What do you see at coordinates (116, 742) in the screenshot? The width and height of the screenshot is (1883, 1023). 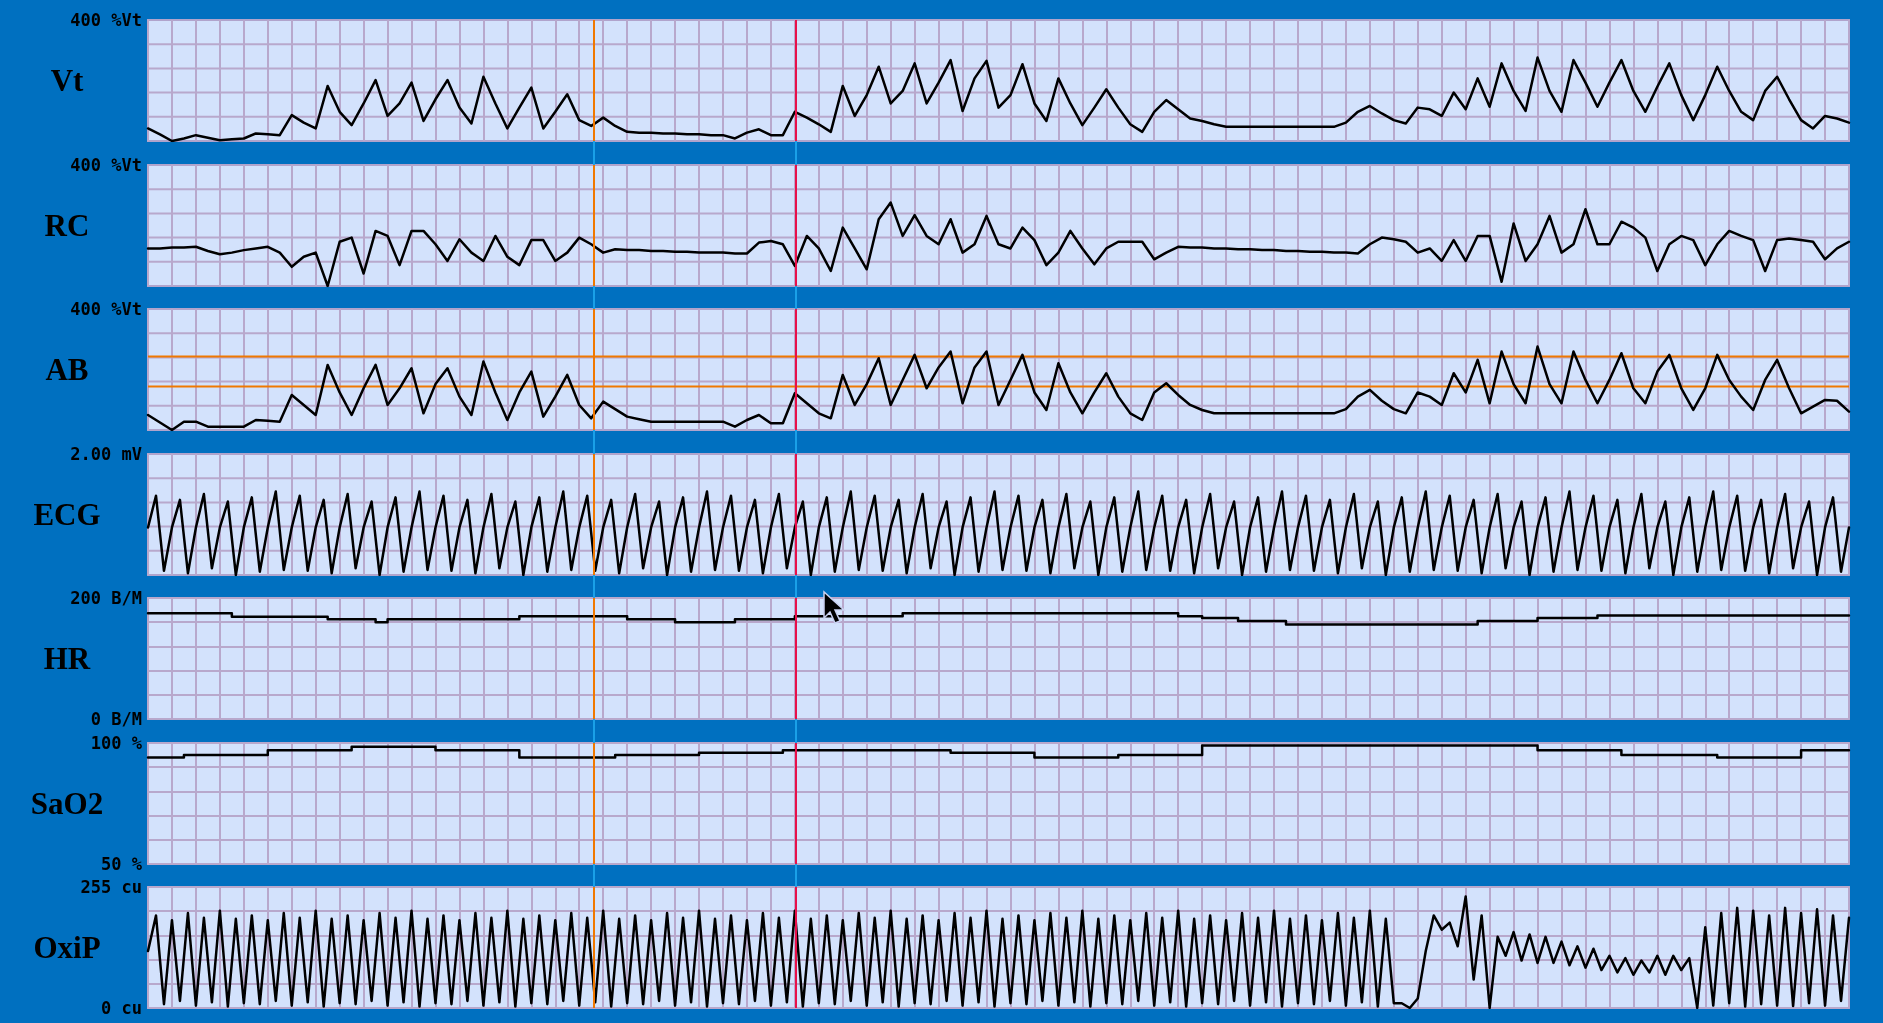 I see `y-tick-label: 100 %` at bounding box center [116, 742].